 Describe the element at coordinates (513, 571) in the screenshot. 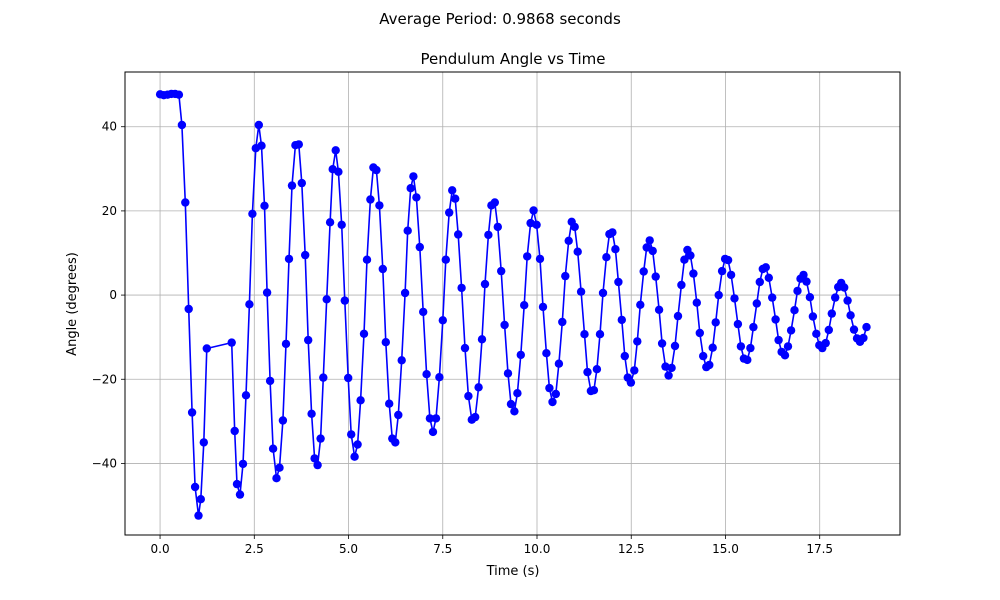

I see `x-axis-label: Time (s)` at that location.